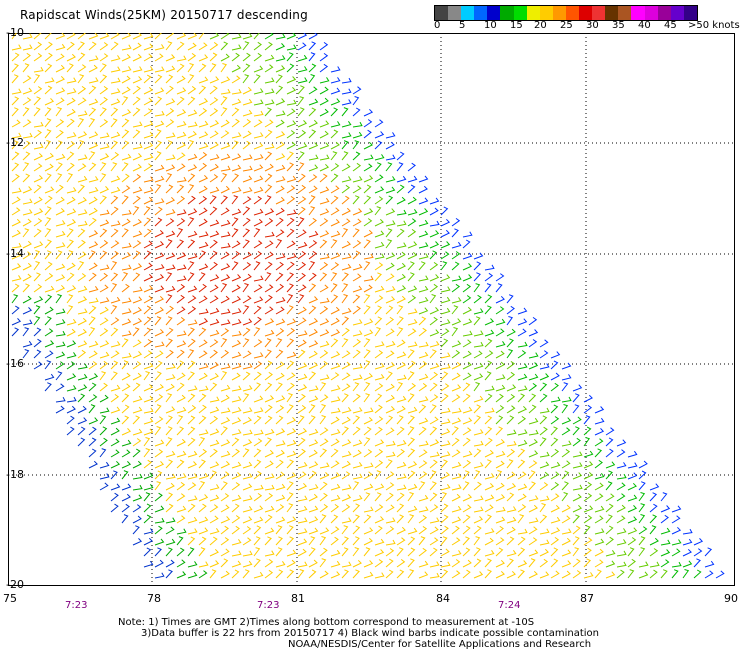  I want to click on scale-swatch, so click(586, 13).